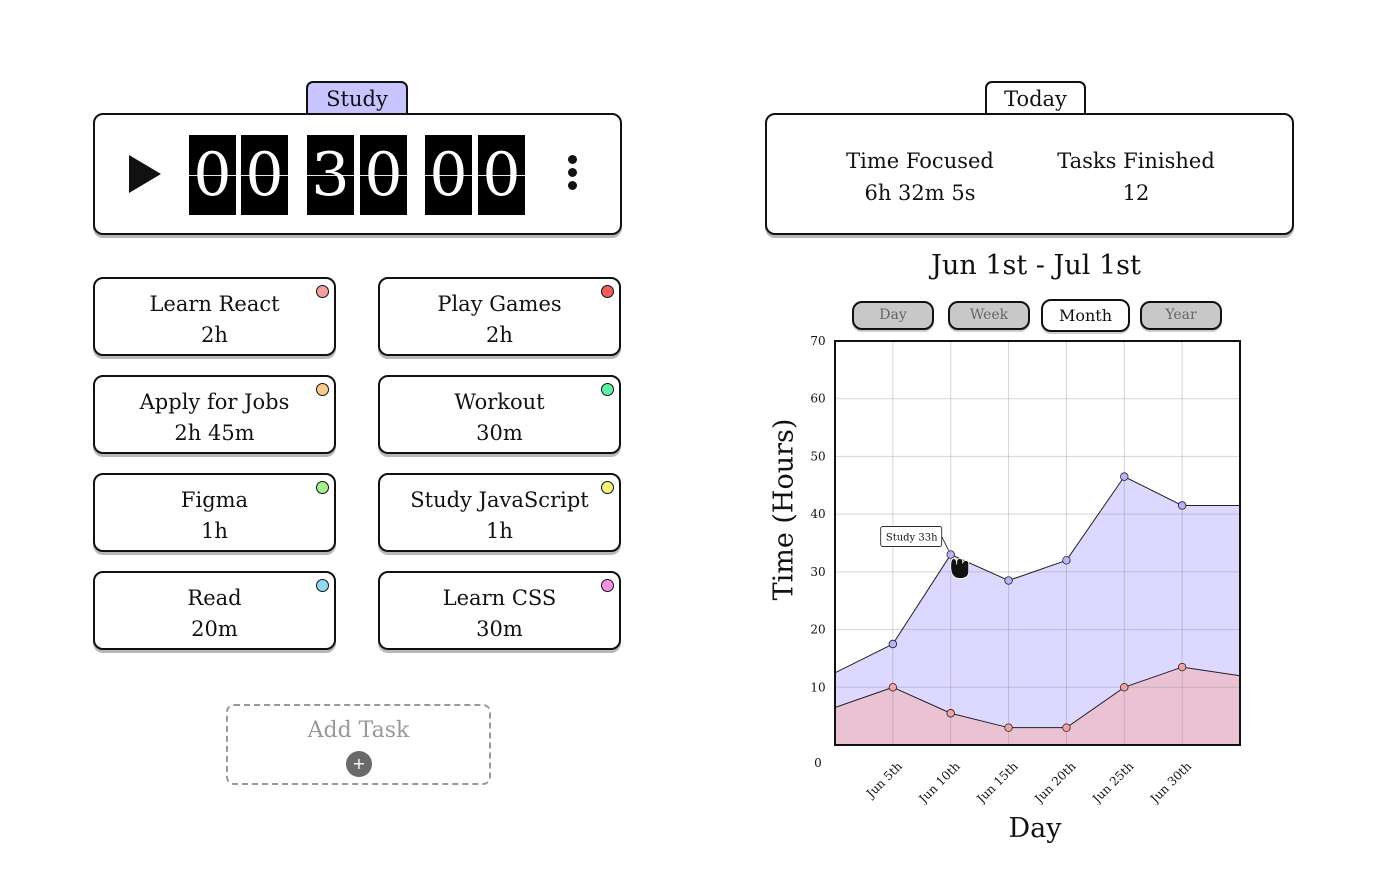 Image resolution: width=1388 pixels, height=873 pixels. Describe the element at coordinates (499, 500) in the screenshot. I see `task-name: Study JavaScript` at that location.